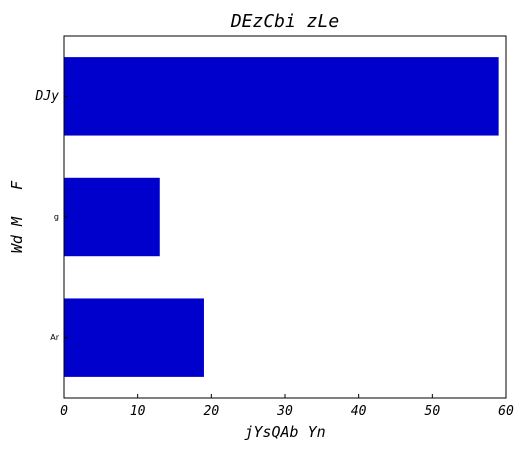  Describe the element at coordinates (54, 337) in the screenshot. I see `y-tick-label: Ar` at that location.